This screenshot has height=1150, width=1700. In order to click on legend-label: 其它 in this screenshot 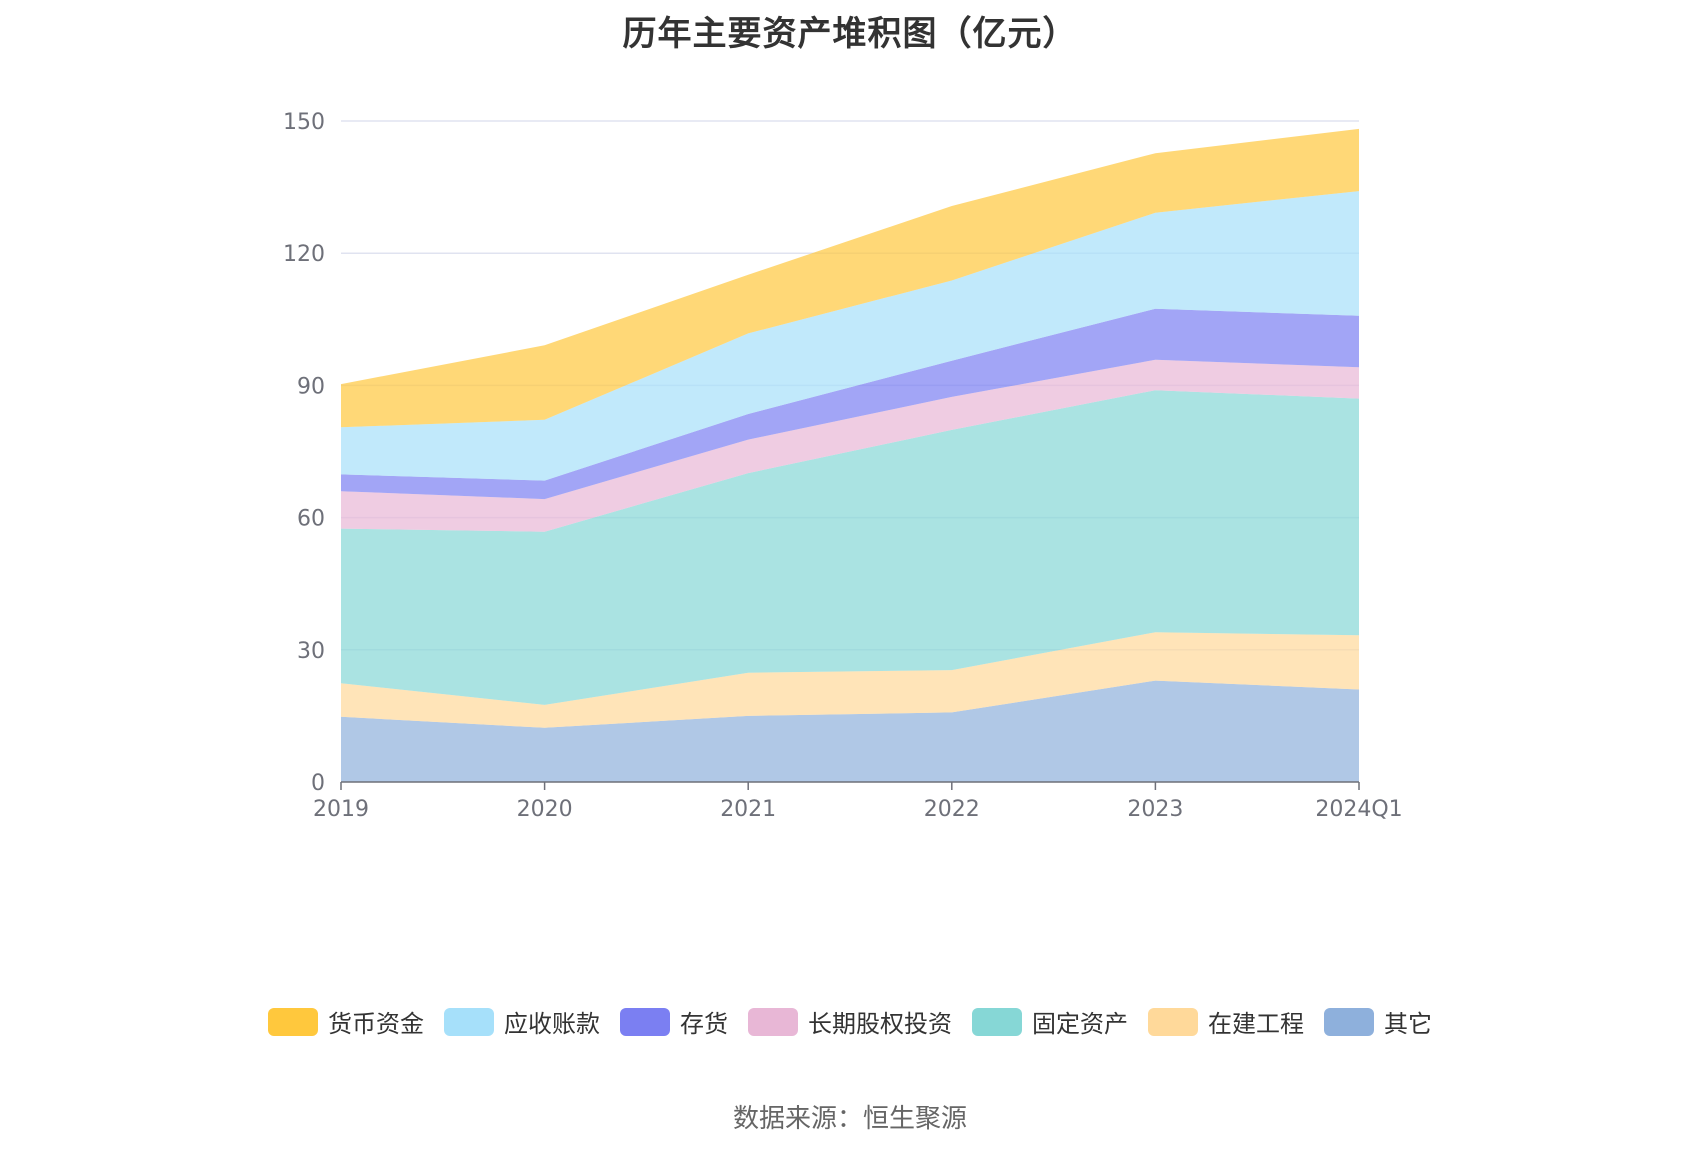, I will do `click(1408, 1024)`.